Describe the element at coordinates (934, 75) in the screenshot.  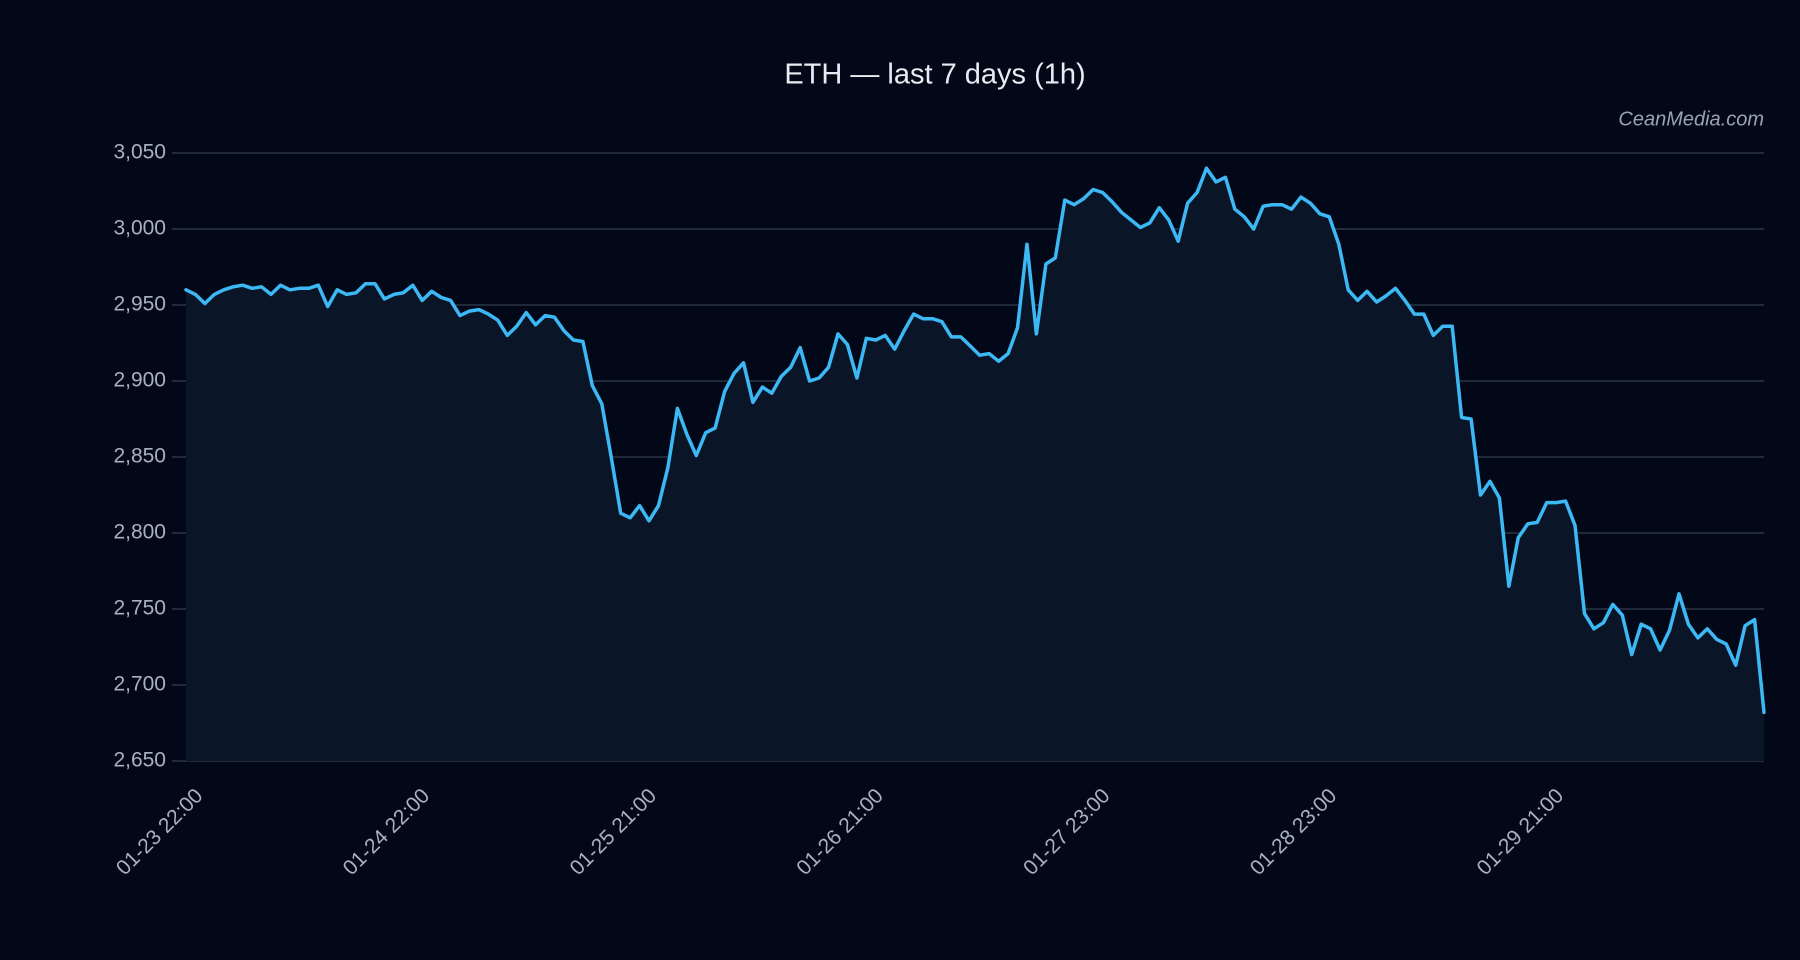
I see `chart-title: ETH — last 7 days (1h)` at that location.